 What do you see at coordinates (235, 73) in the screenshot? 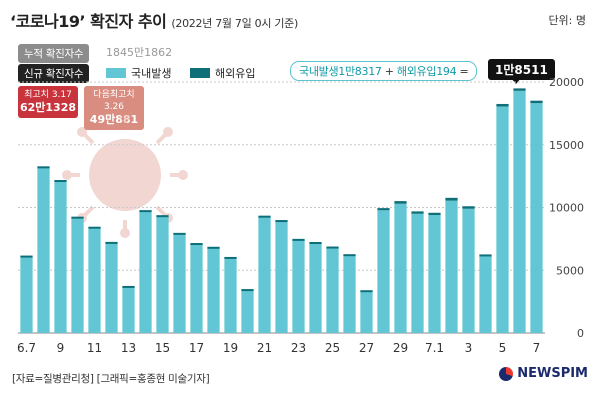
I see `legend-imported-label: 해외유입` at bounding box center [235, 73].